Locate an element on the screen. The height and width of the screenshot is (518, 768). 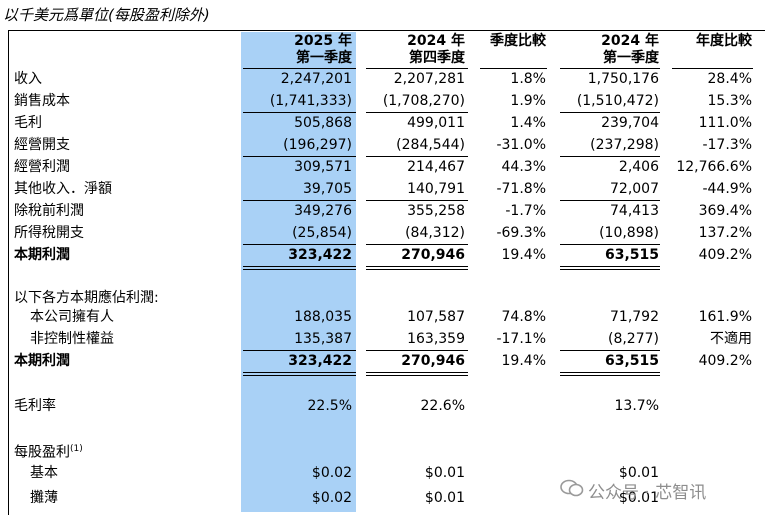
value-2024q4: $0.01 is located at coordinates (444, 473).